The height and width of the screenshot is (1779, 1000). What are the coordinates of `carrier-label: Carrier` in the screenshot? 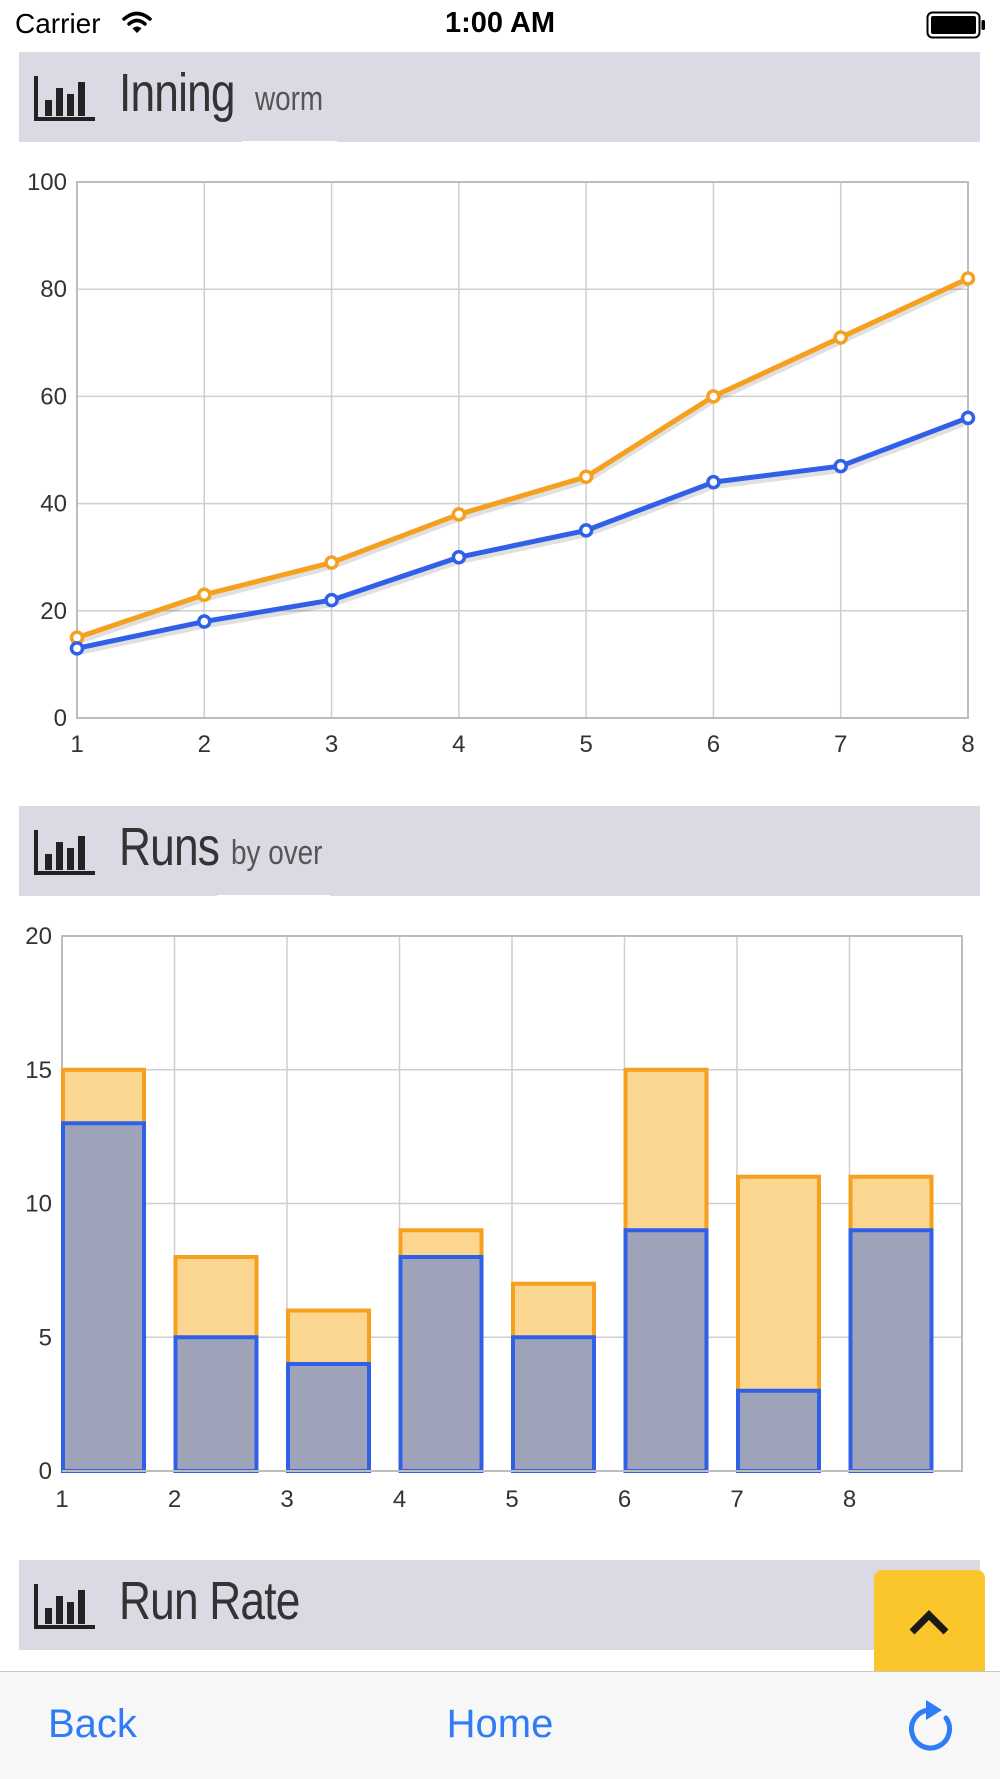 It's located at (58, 23).